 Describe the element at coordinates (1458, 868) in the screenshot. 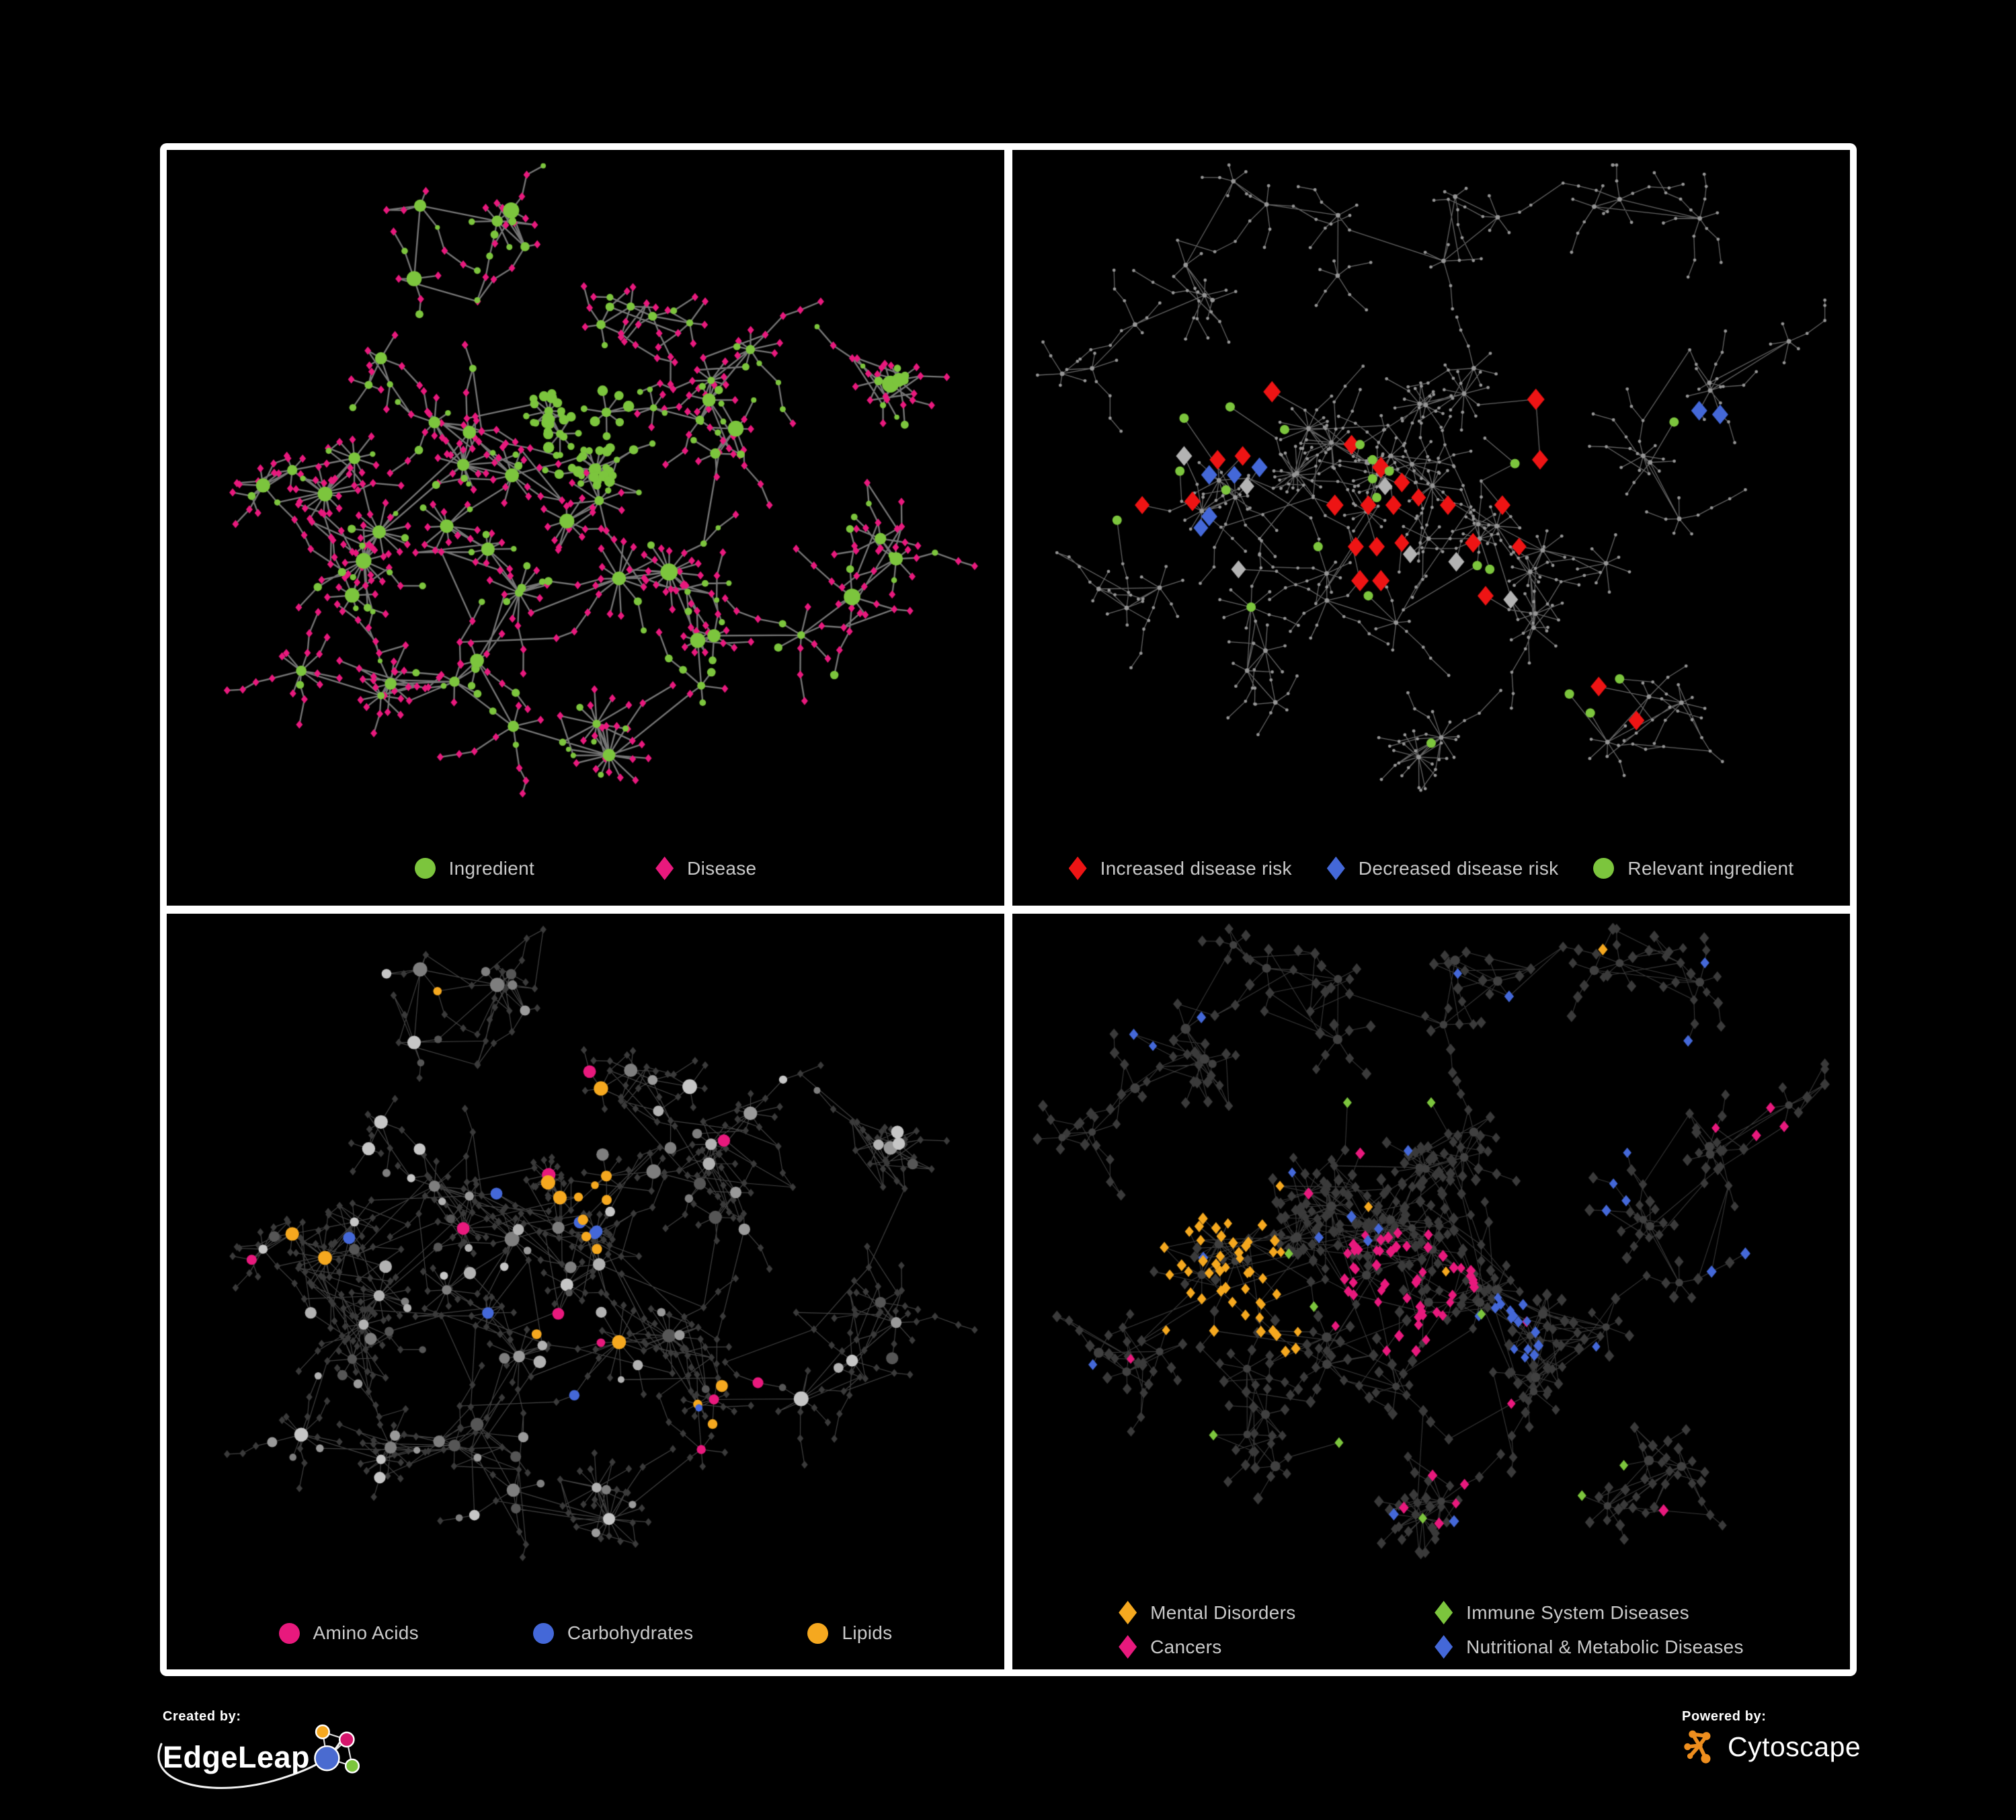

I see `legend-label: Decreased disease risk` at that location.